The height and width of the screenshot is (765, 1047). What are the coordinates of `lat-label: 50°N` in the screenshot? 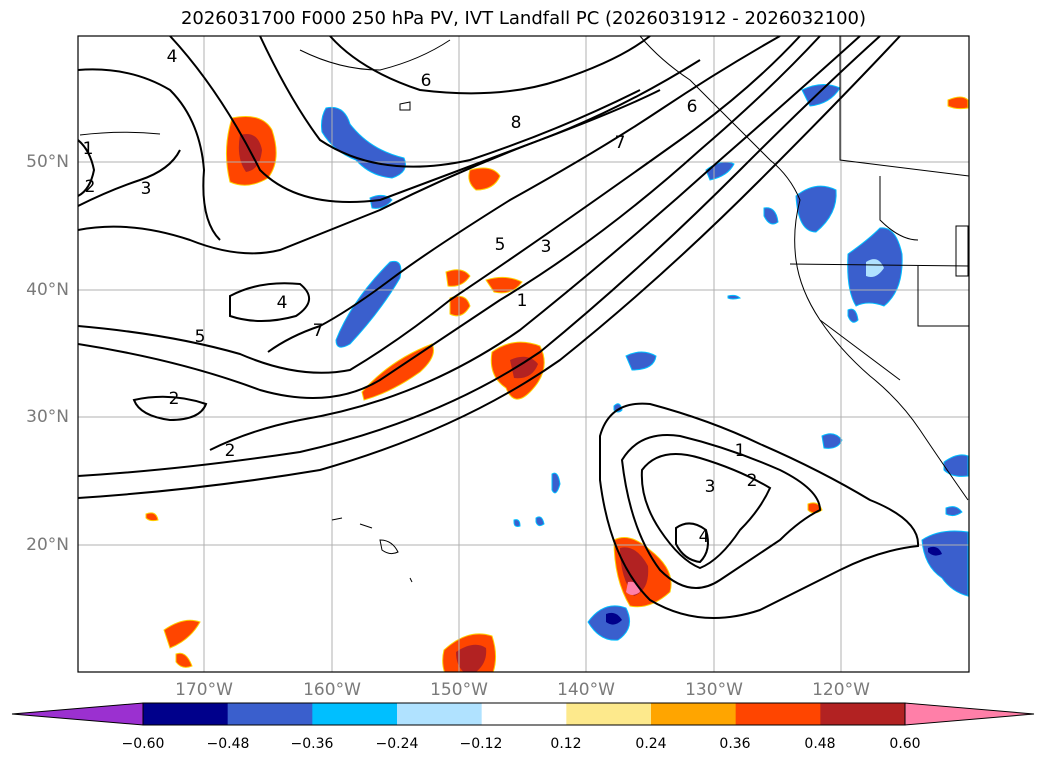 It's located at (47, 162).